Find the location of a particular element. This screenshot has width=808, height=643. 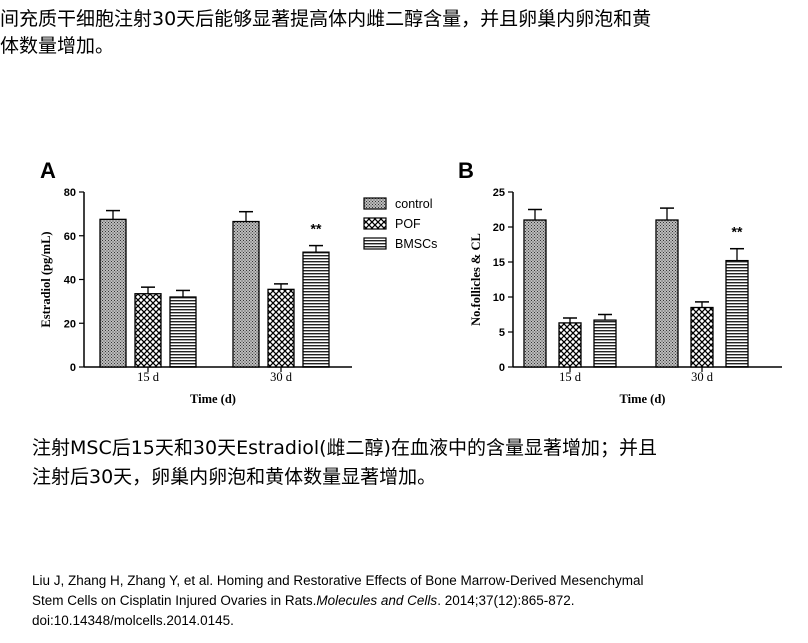

panel-label: A is located at coordinates (48, 170).